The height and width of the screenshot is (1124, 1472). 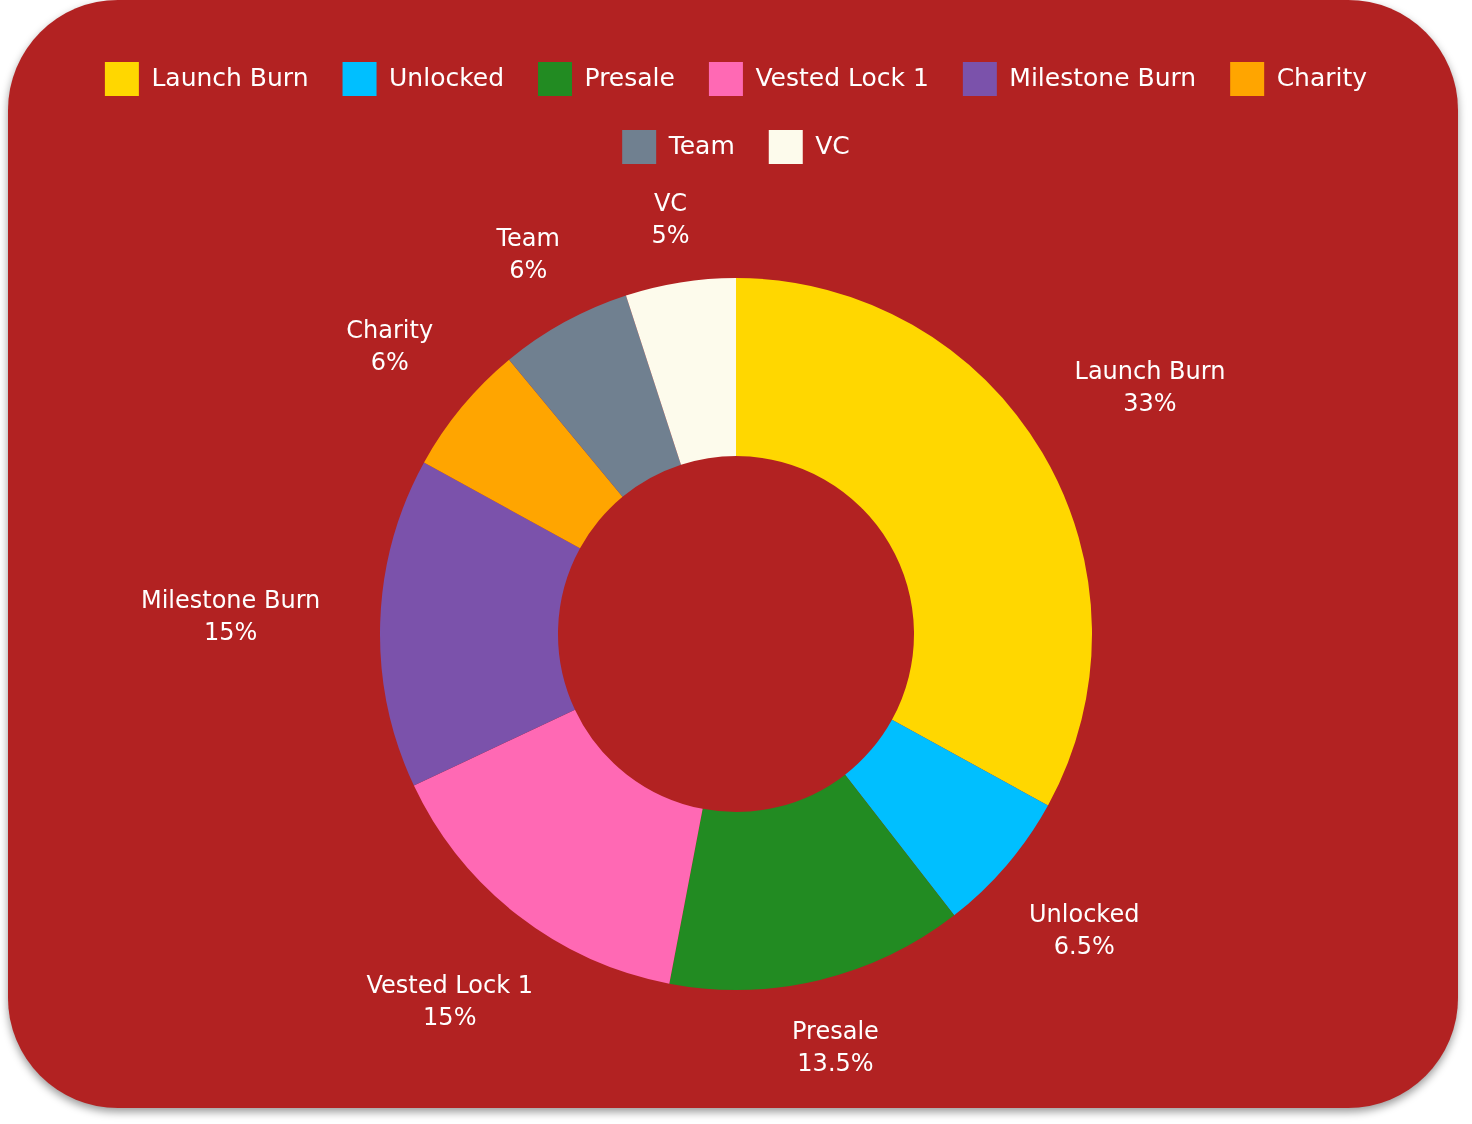 I want to click on slice-label: Milestone Burn, so click(x=230, y=600).